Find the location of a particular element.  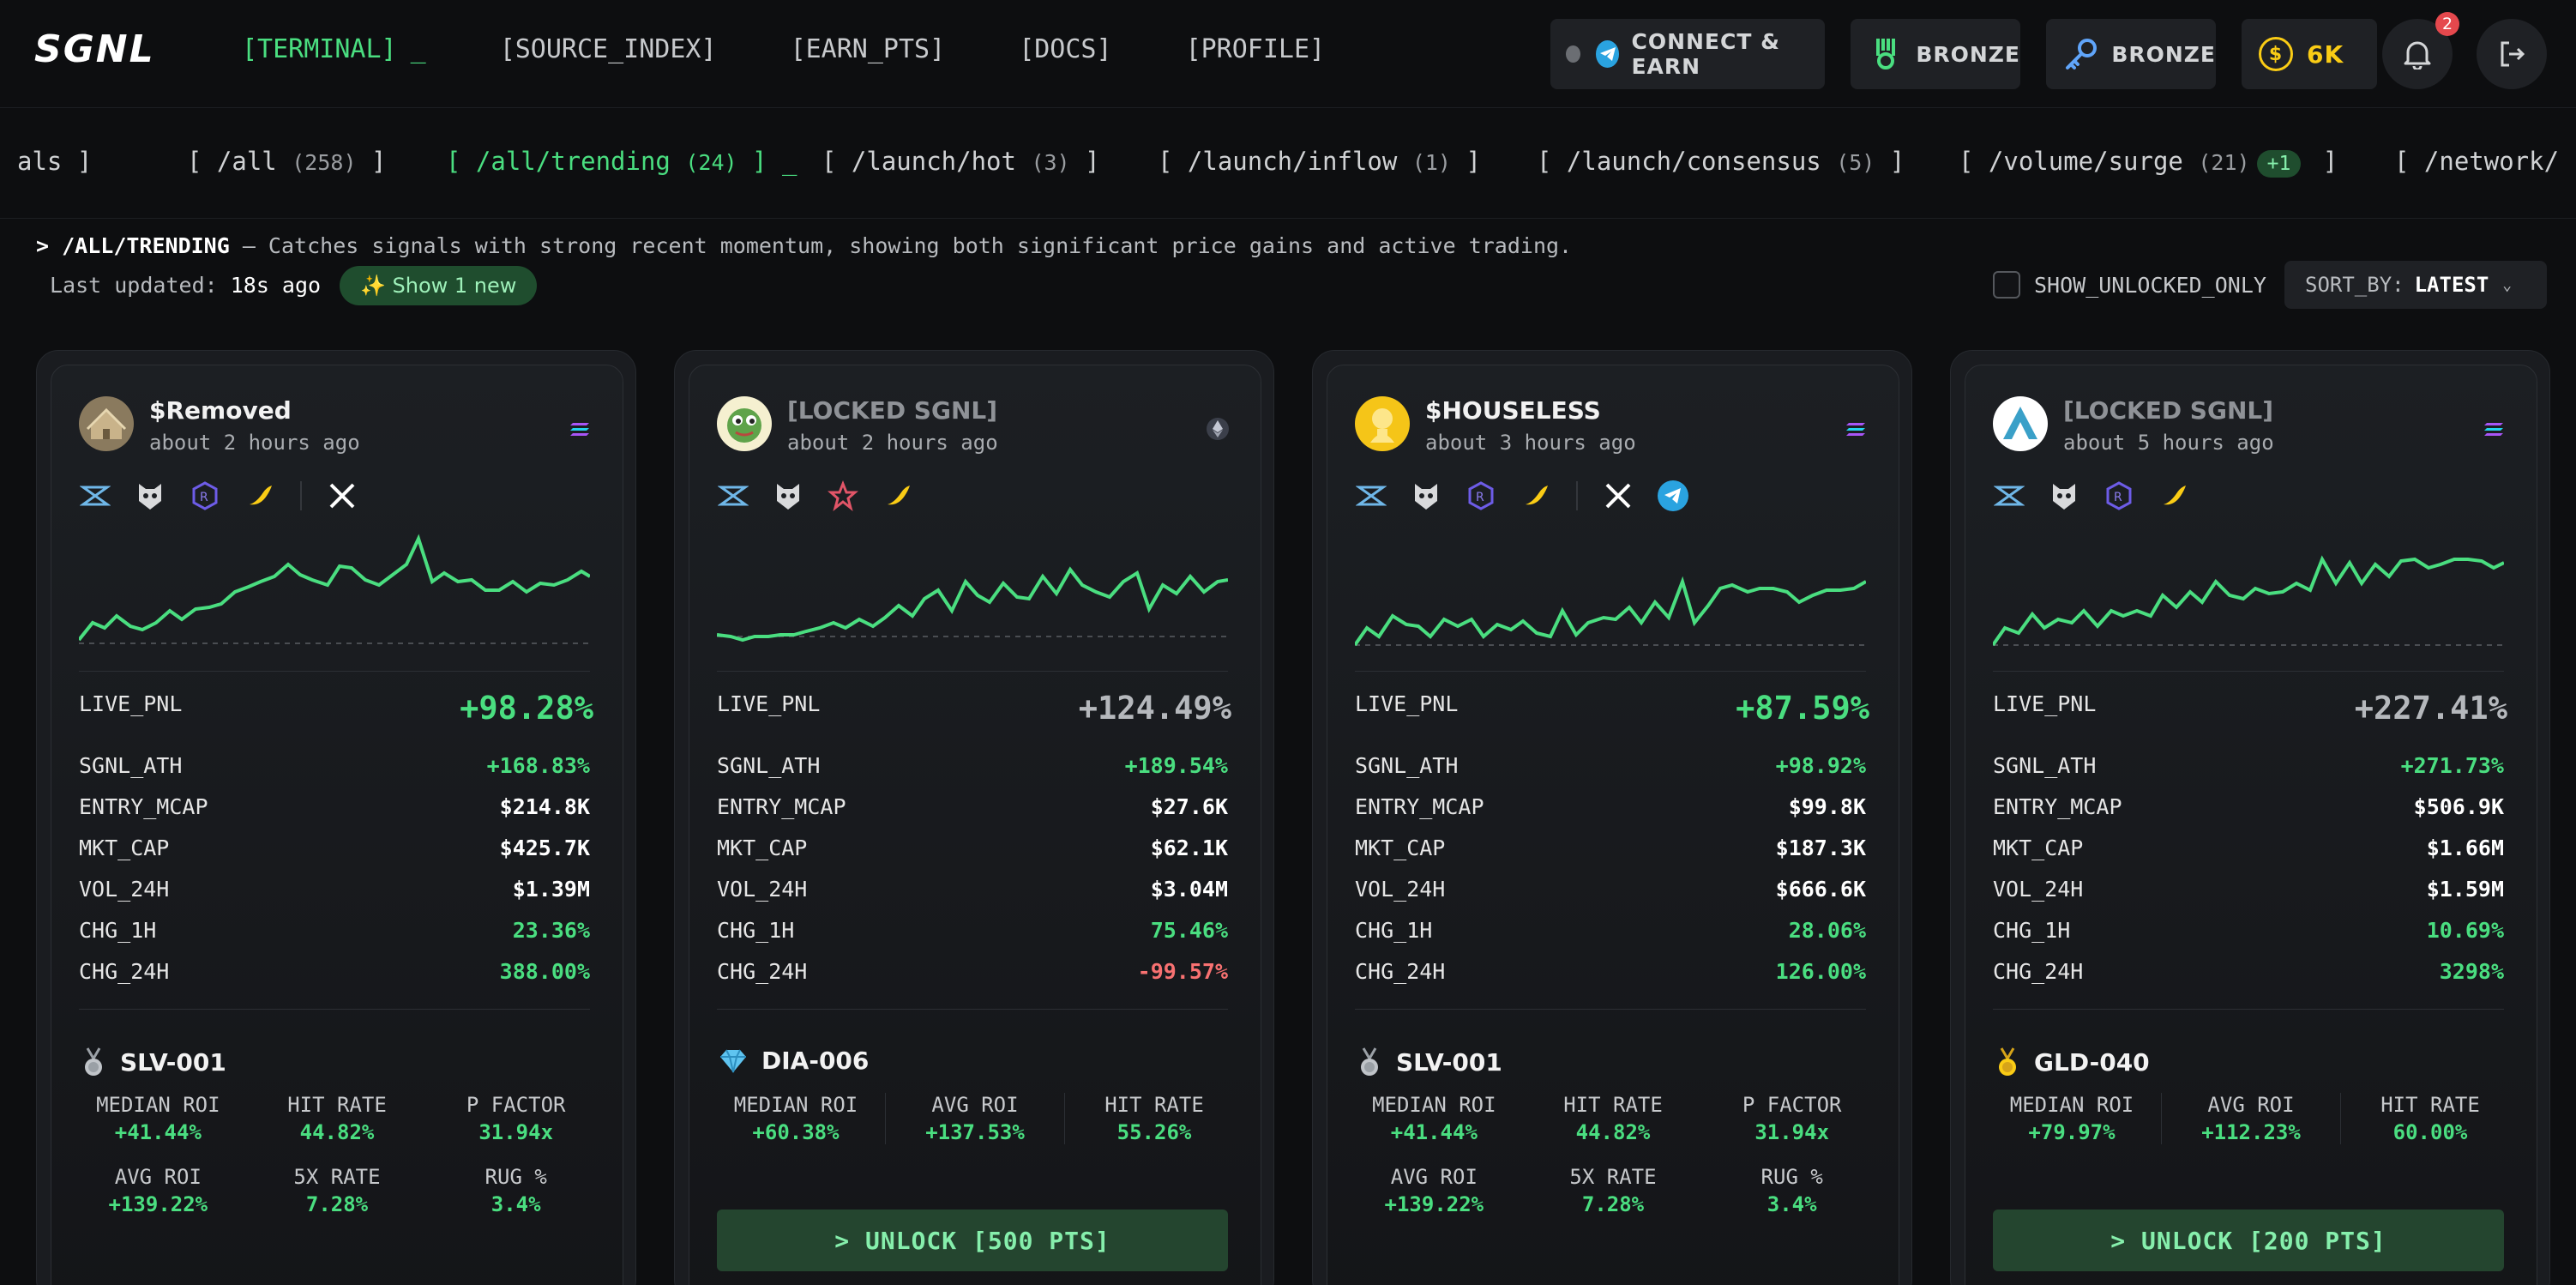

tab-launch-hot: [ /launch/hot (3) ] is located at coordinates (961, 161).